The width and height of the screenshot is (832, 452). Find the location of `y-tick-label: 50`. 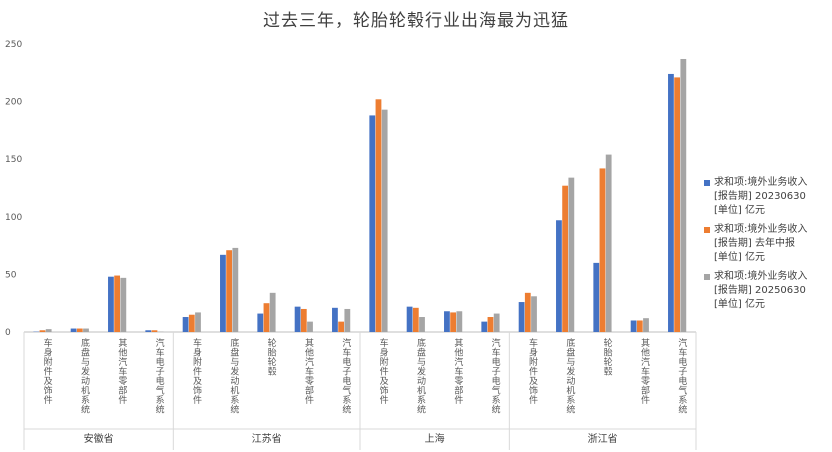

y-tick-label: 50 is located at coordinates (11, 275).